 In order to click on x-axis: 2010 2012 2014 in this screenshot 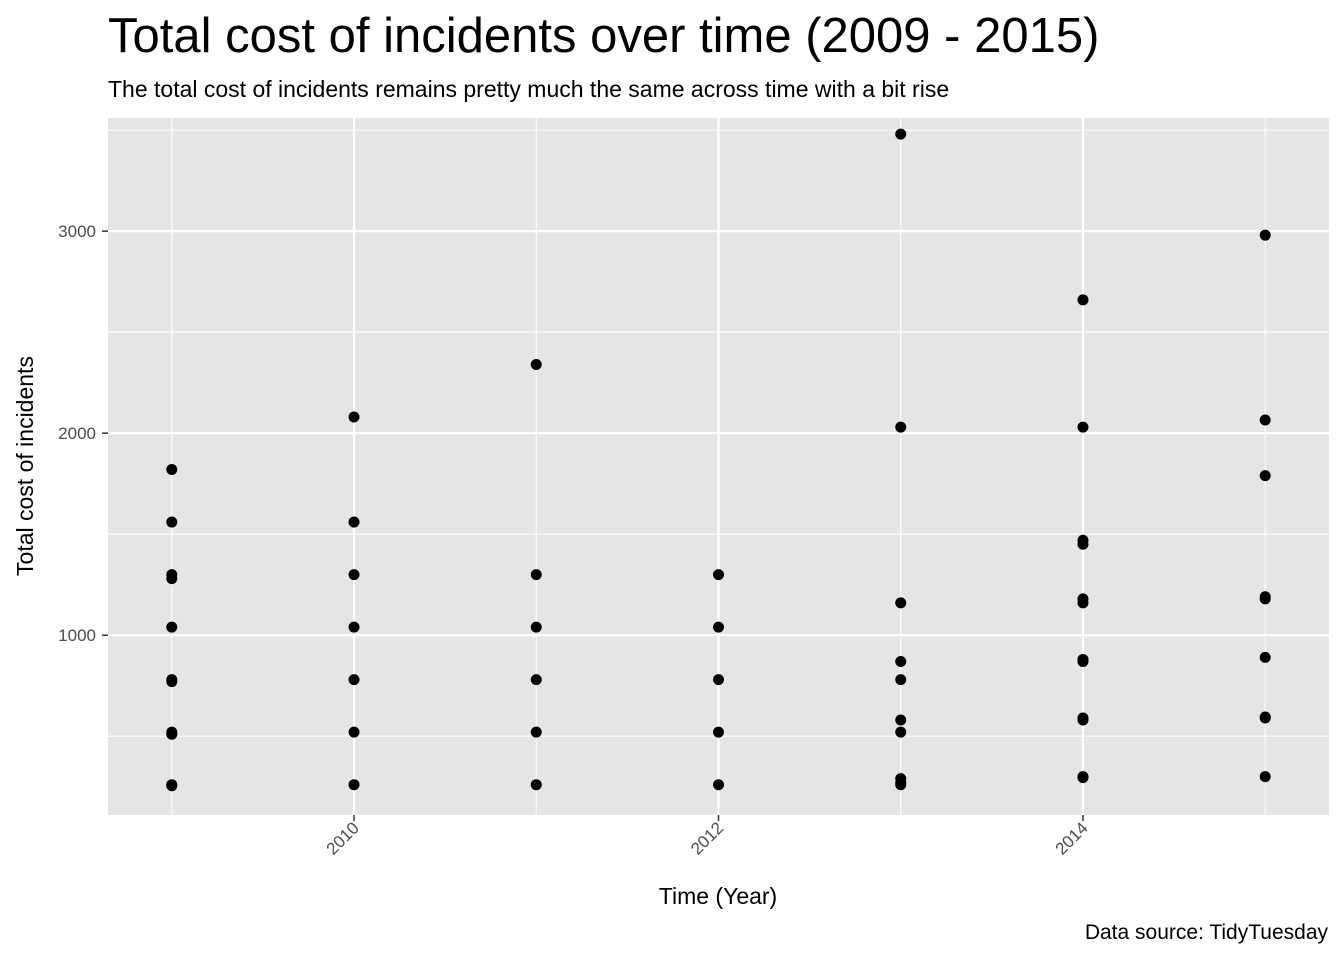, I will do `click(707, 837)`.